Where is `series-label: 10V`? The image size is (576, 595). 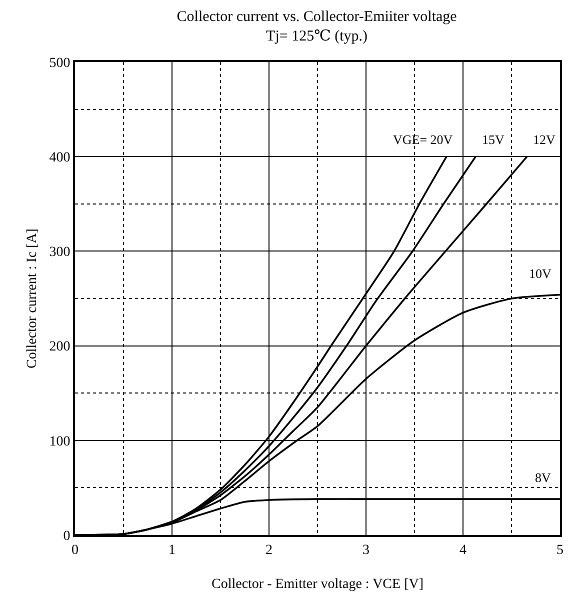
series-label: 10V is located at coordinates (540, 273).